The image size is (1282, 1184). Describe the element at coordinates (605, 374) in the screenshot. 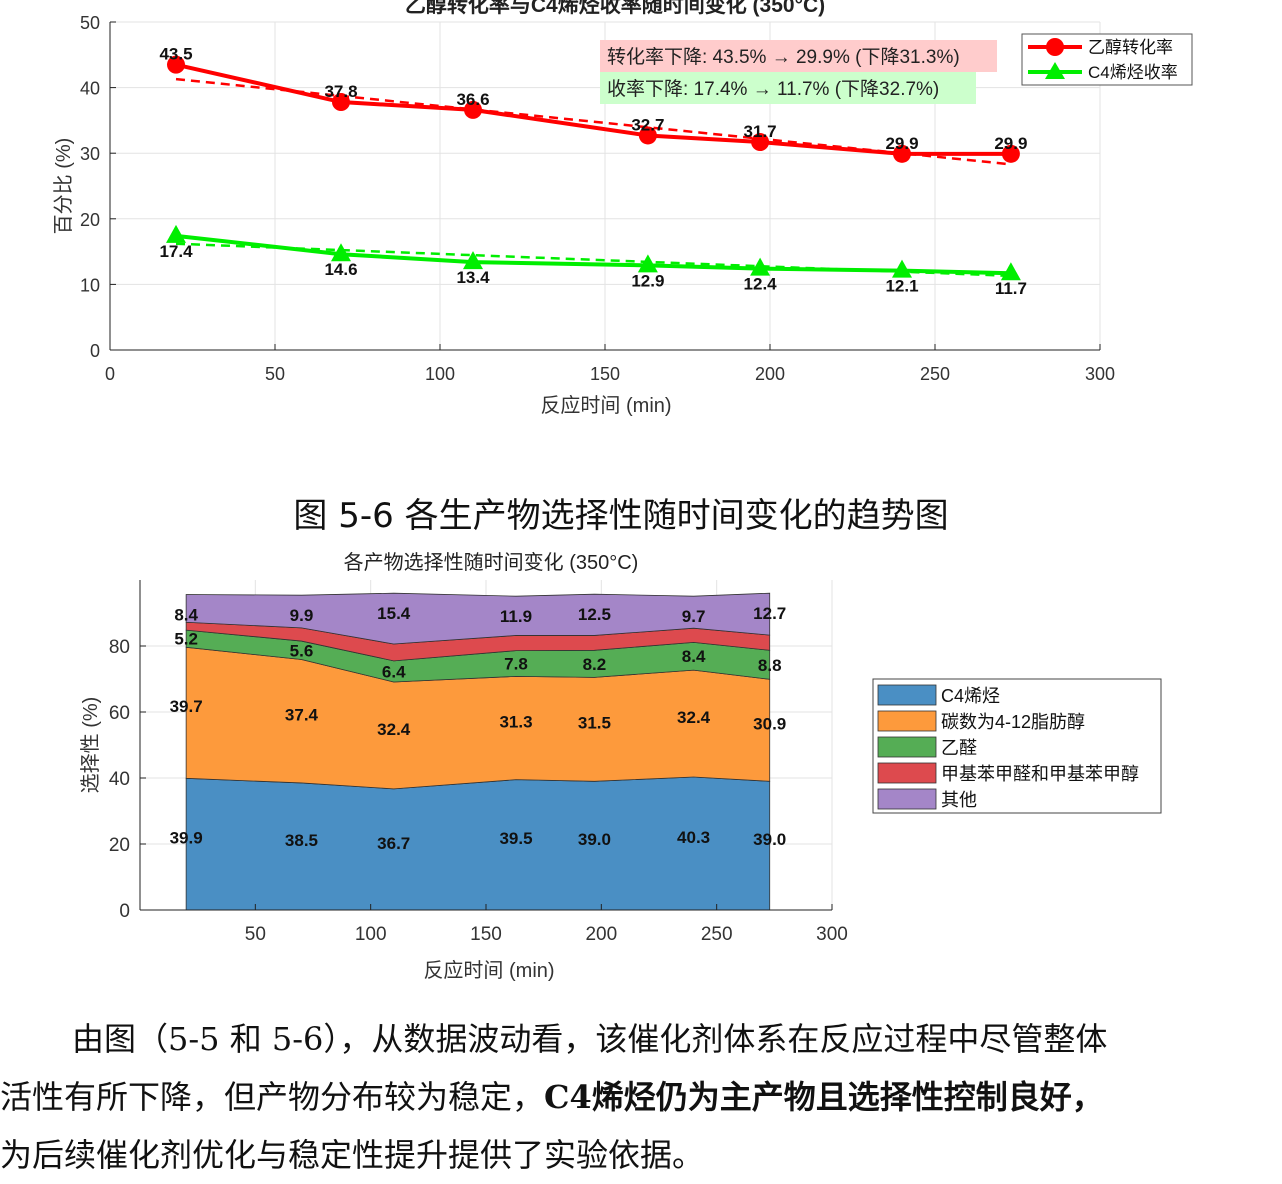

I see `x-tick-label: 150` at that location.